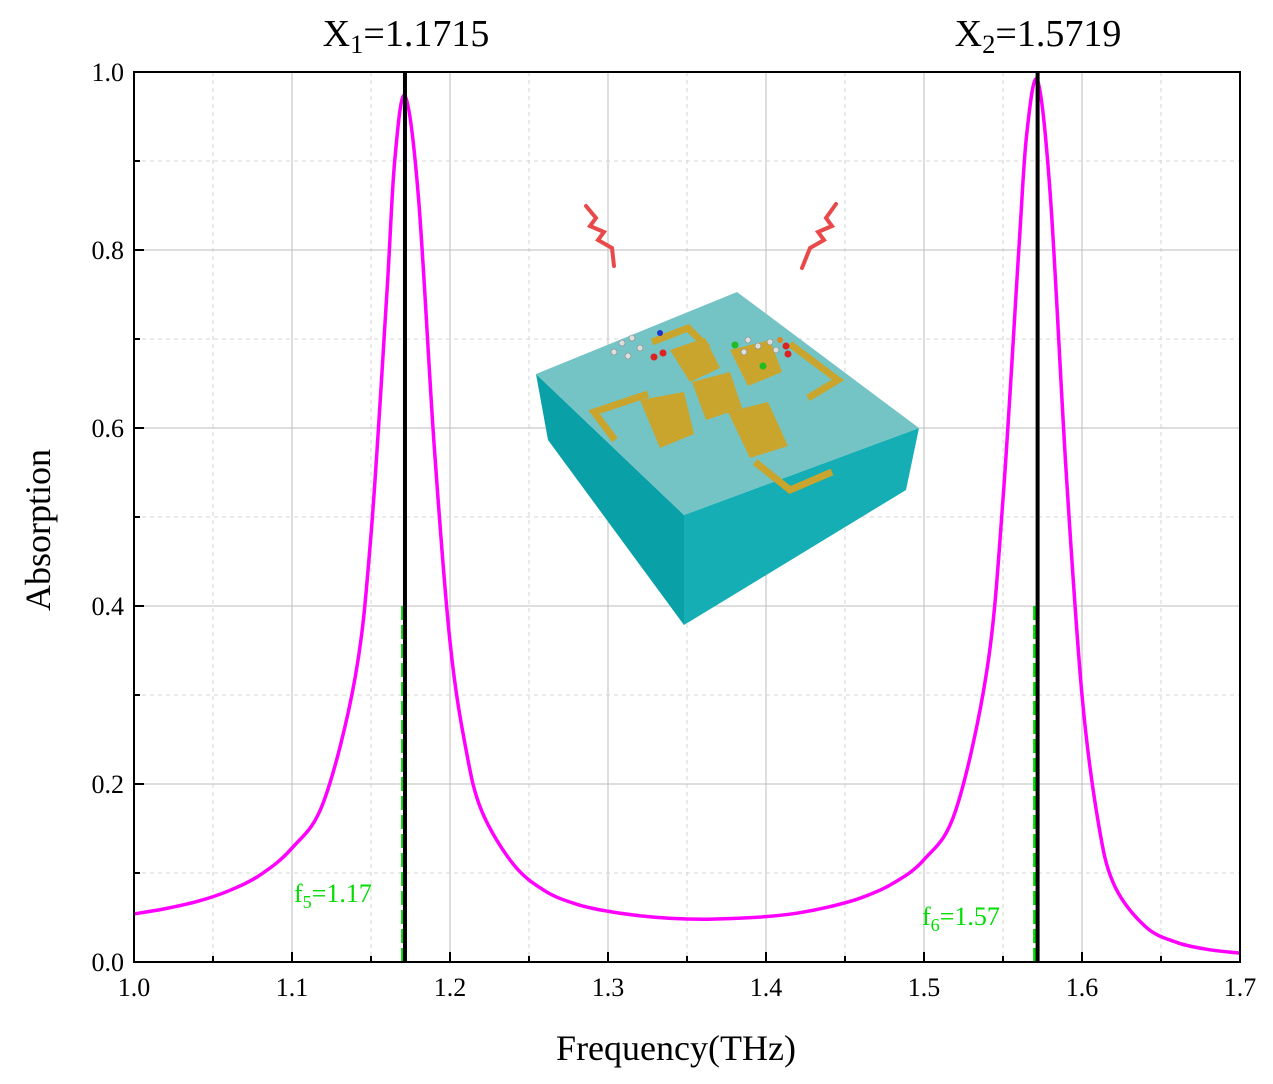  Describe the element at coordinates (108, 250) in the screenshot. I see `y-tick-label: 0.8` at that location.